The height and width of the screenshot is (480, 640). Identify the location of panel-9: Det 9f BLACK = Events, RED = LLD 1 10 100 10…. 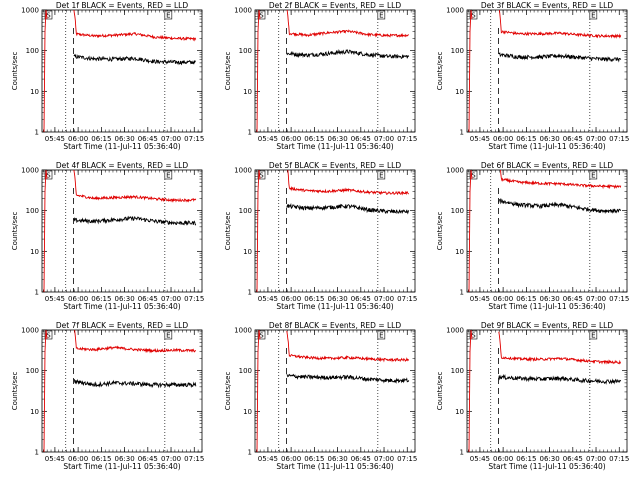
(532, 396).